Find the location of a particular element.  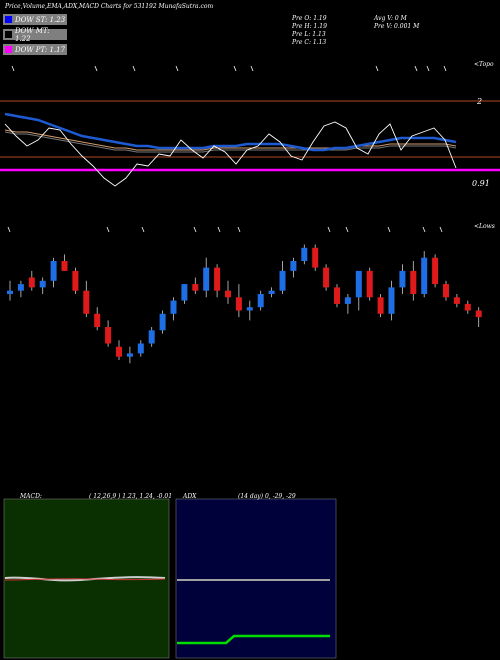

avg-volume: Avg V: 0 M is located at coordinates (390, 18).